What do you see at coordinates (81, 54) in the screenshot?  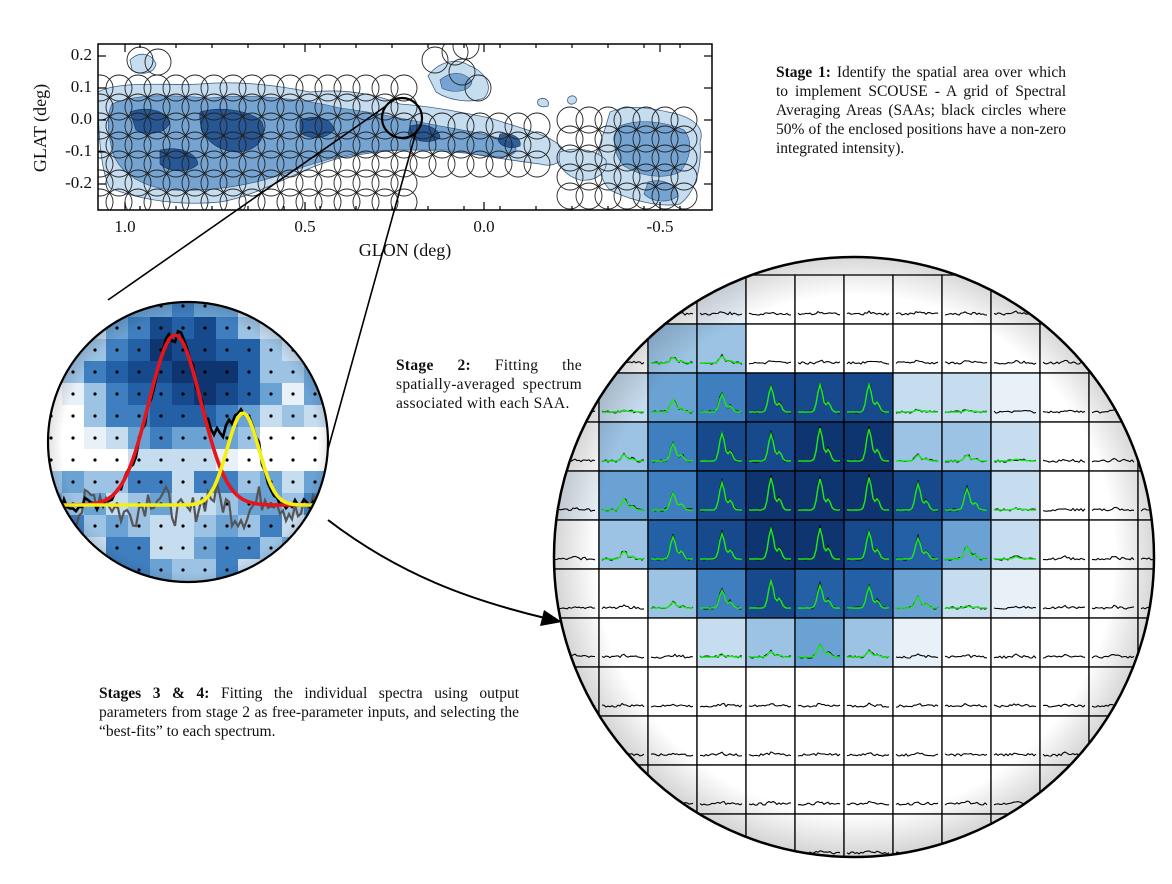 I see `y-tick-label: 0.2` at bounding box center [81, 54].